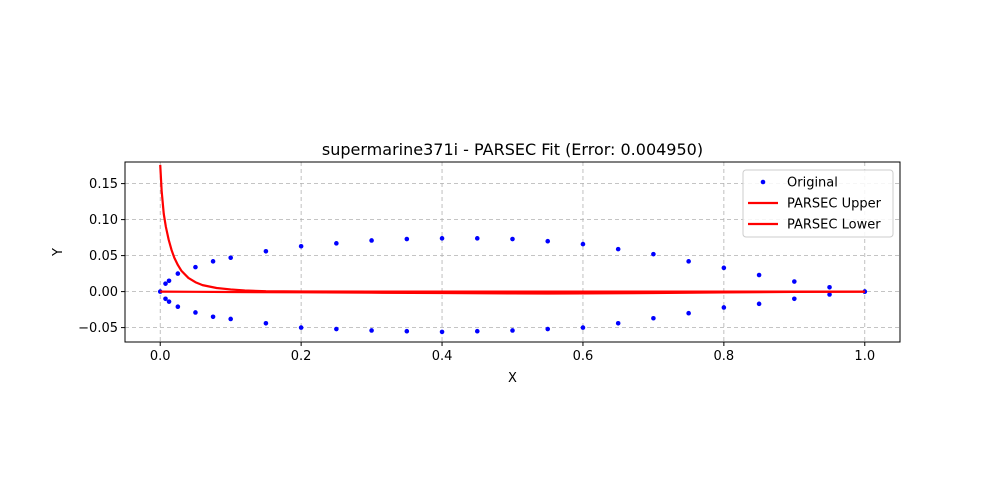 The image size is (1000, 500). What do you see at coordinates (98, 328) in the screenshot?
I see `y-tick-label: −0.05` at bounding box center [98, 328].